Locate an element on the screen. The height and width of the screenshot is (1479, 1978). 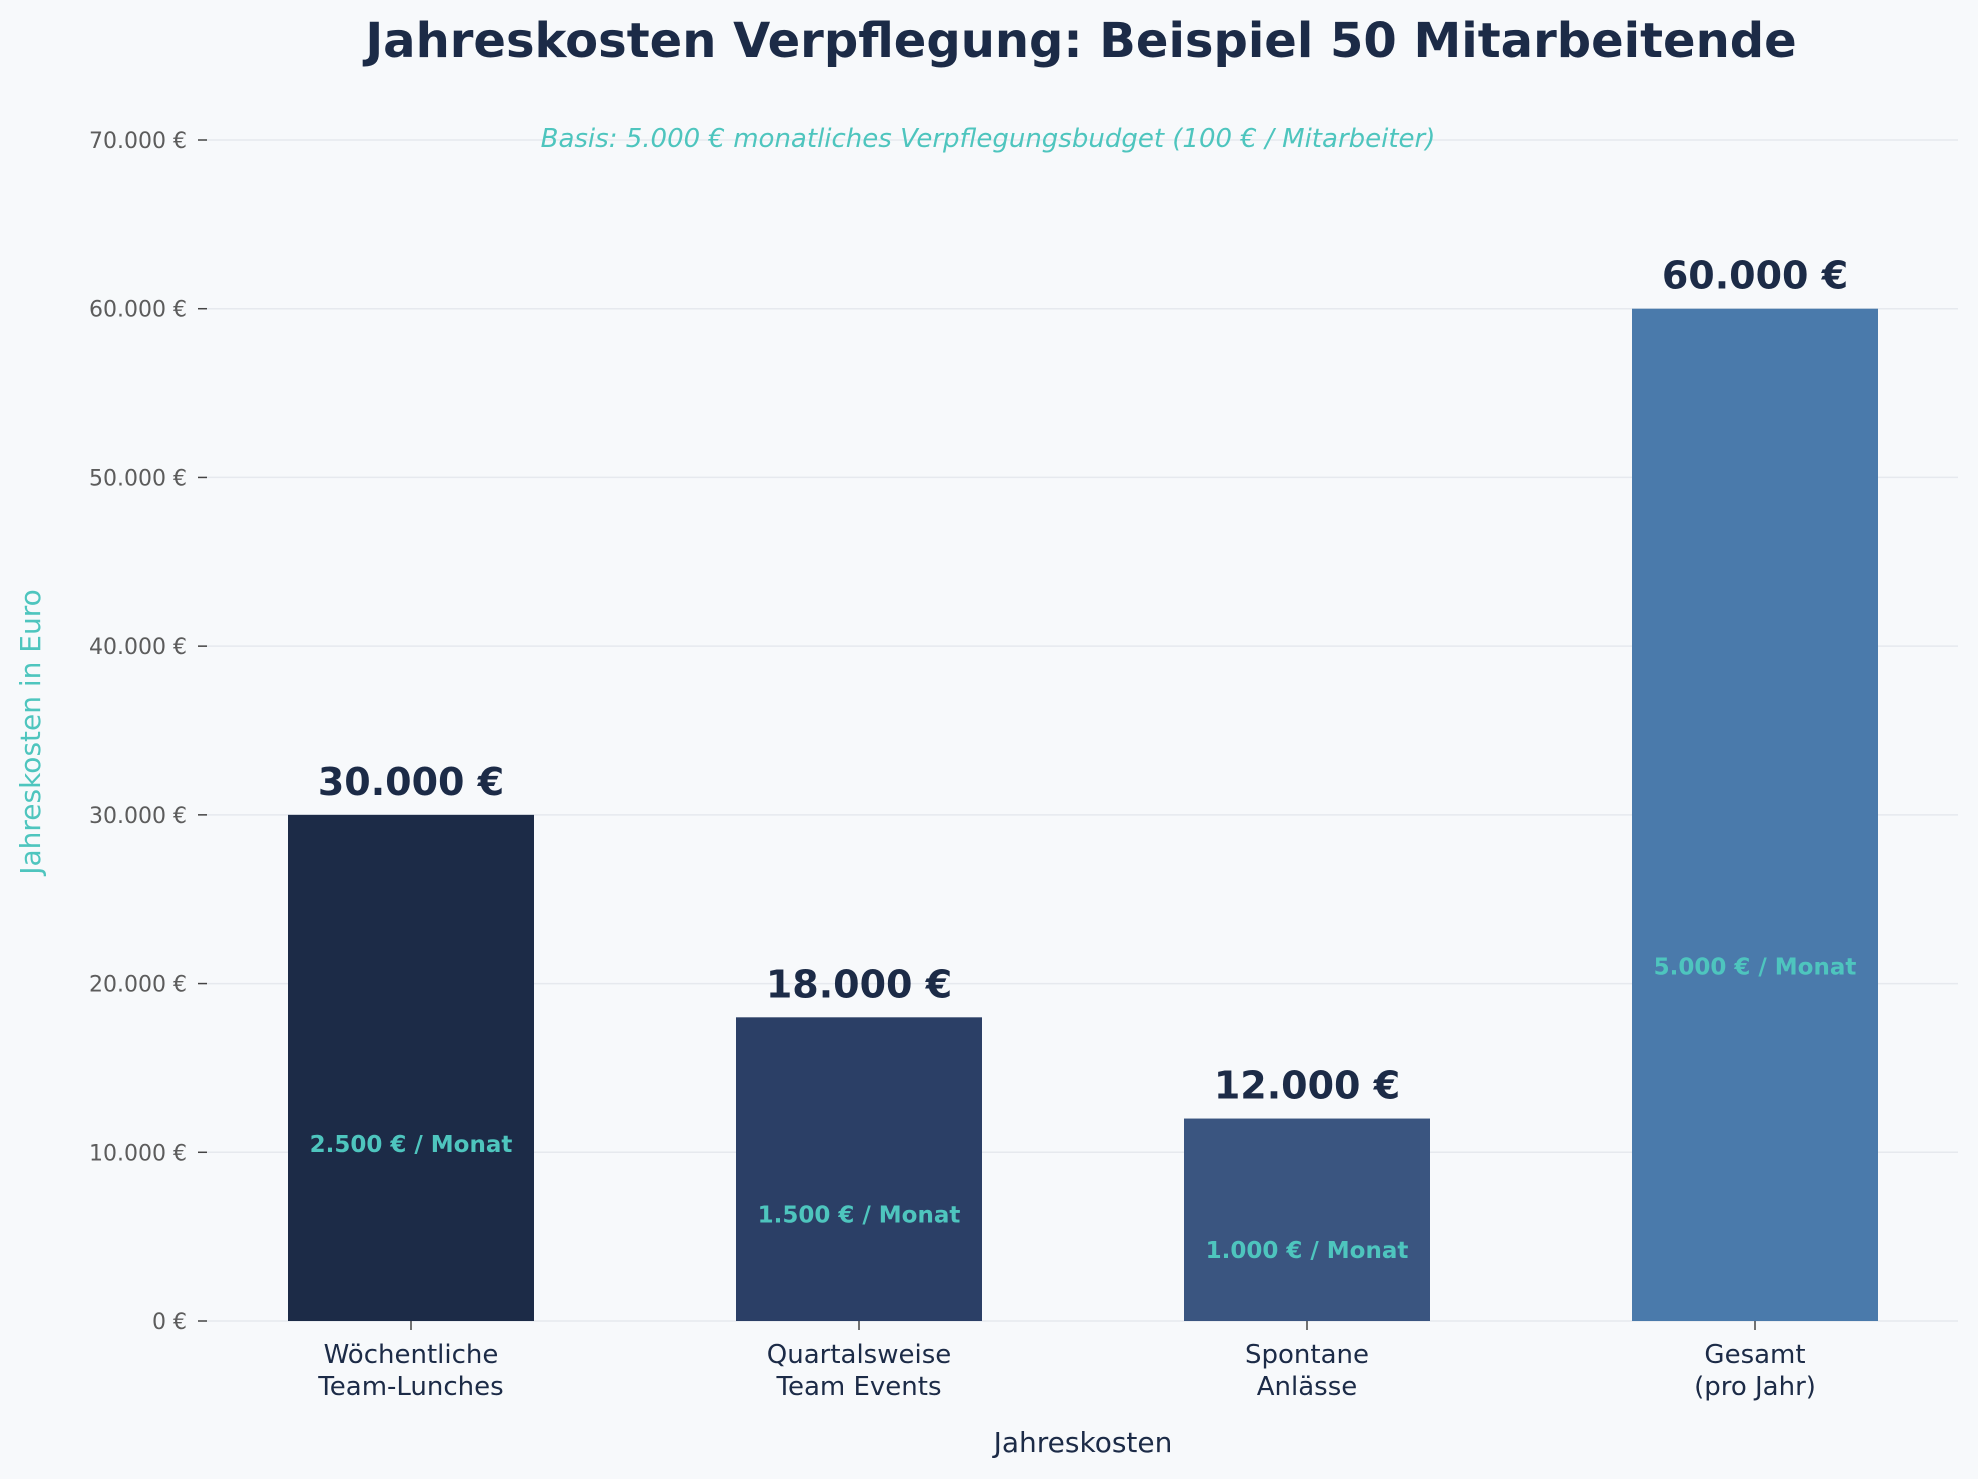
bar-value-label: 60.000 € is located at coordinates (1755, 276).